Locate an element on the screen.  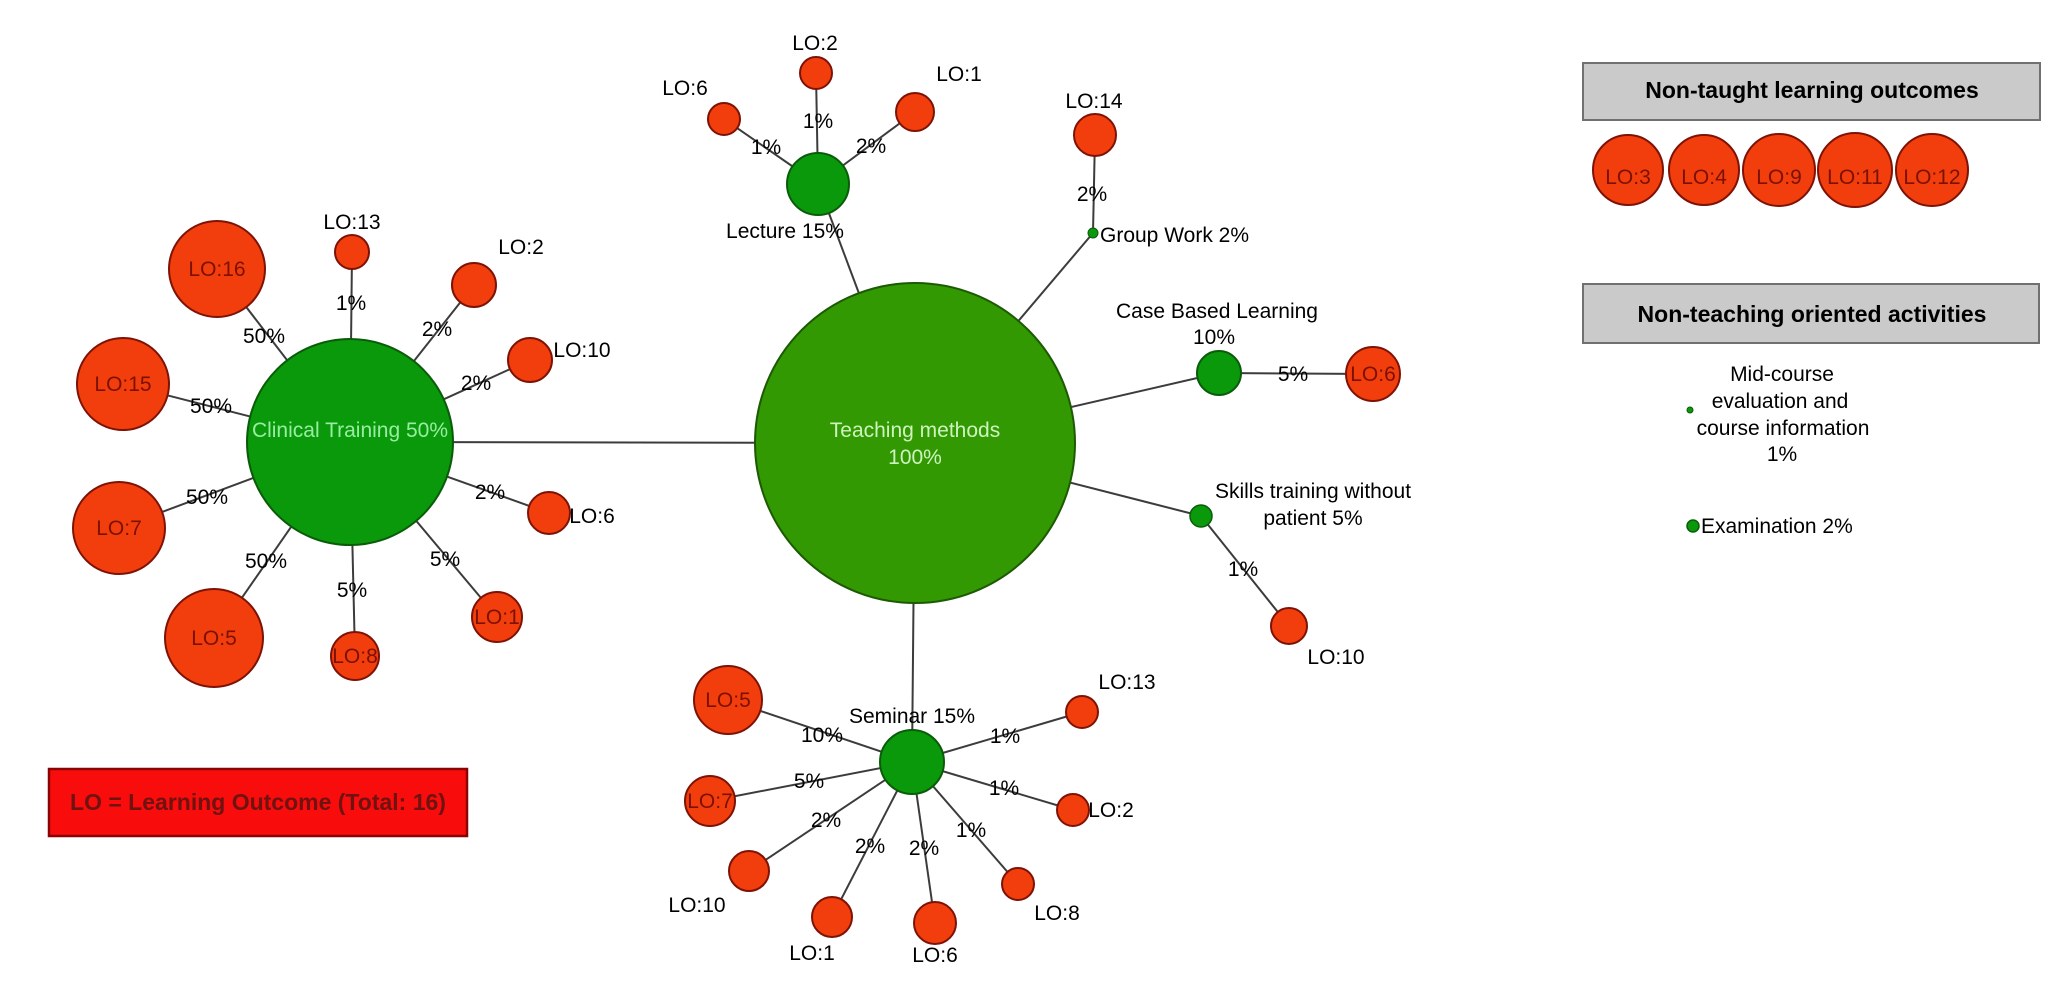
svg-text: LO:4 is located at coordinates (1704, 177).